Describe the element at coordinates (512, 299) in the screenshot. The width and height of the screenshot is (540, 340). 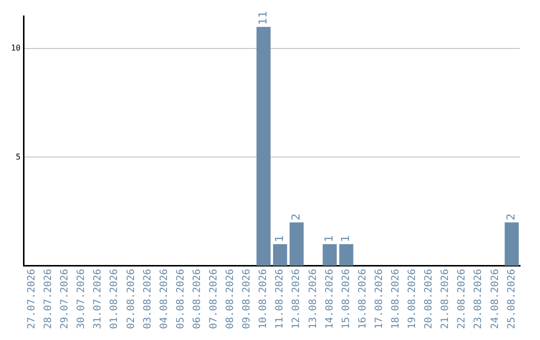
I see `x-tick-label: 25.08.2026` at that location.